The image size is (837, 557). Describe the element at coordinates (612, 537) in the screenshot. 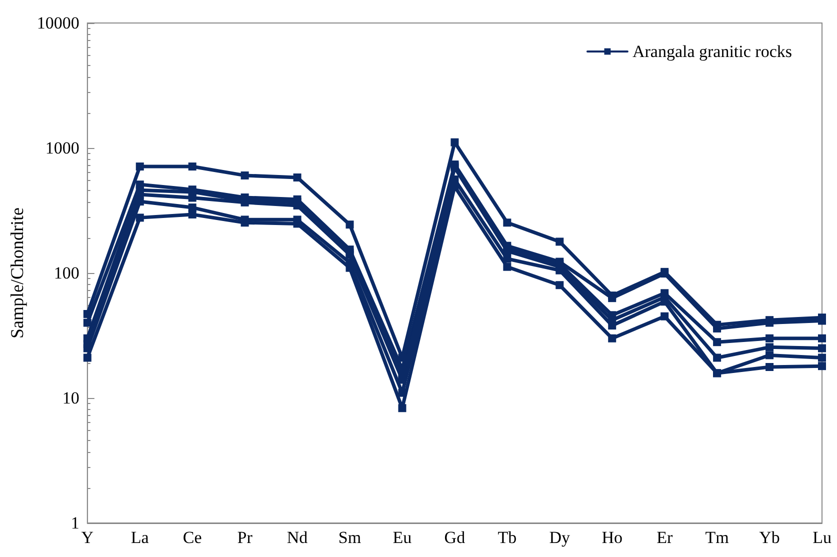

I see `x-tick-label: Ho` at that location.